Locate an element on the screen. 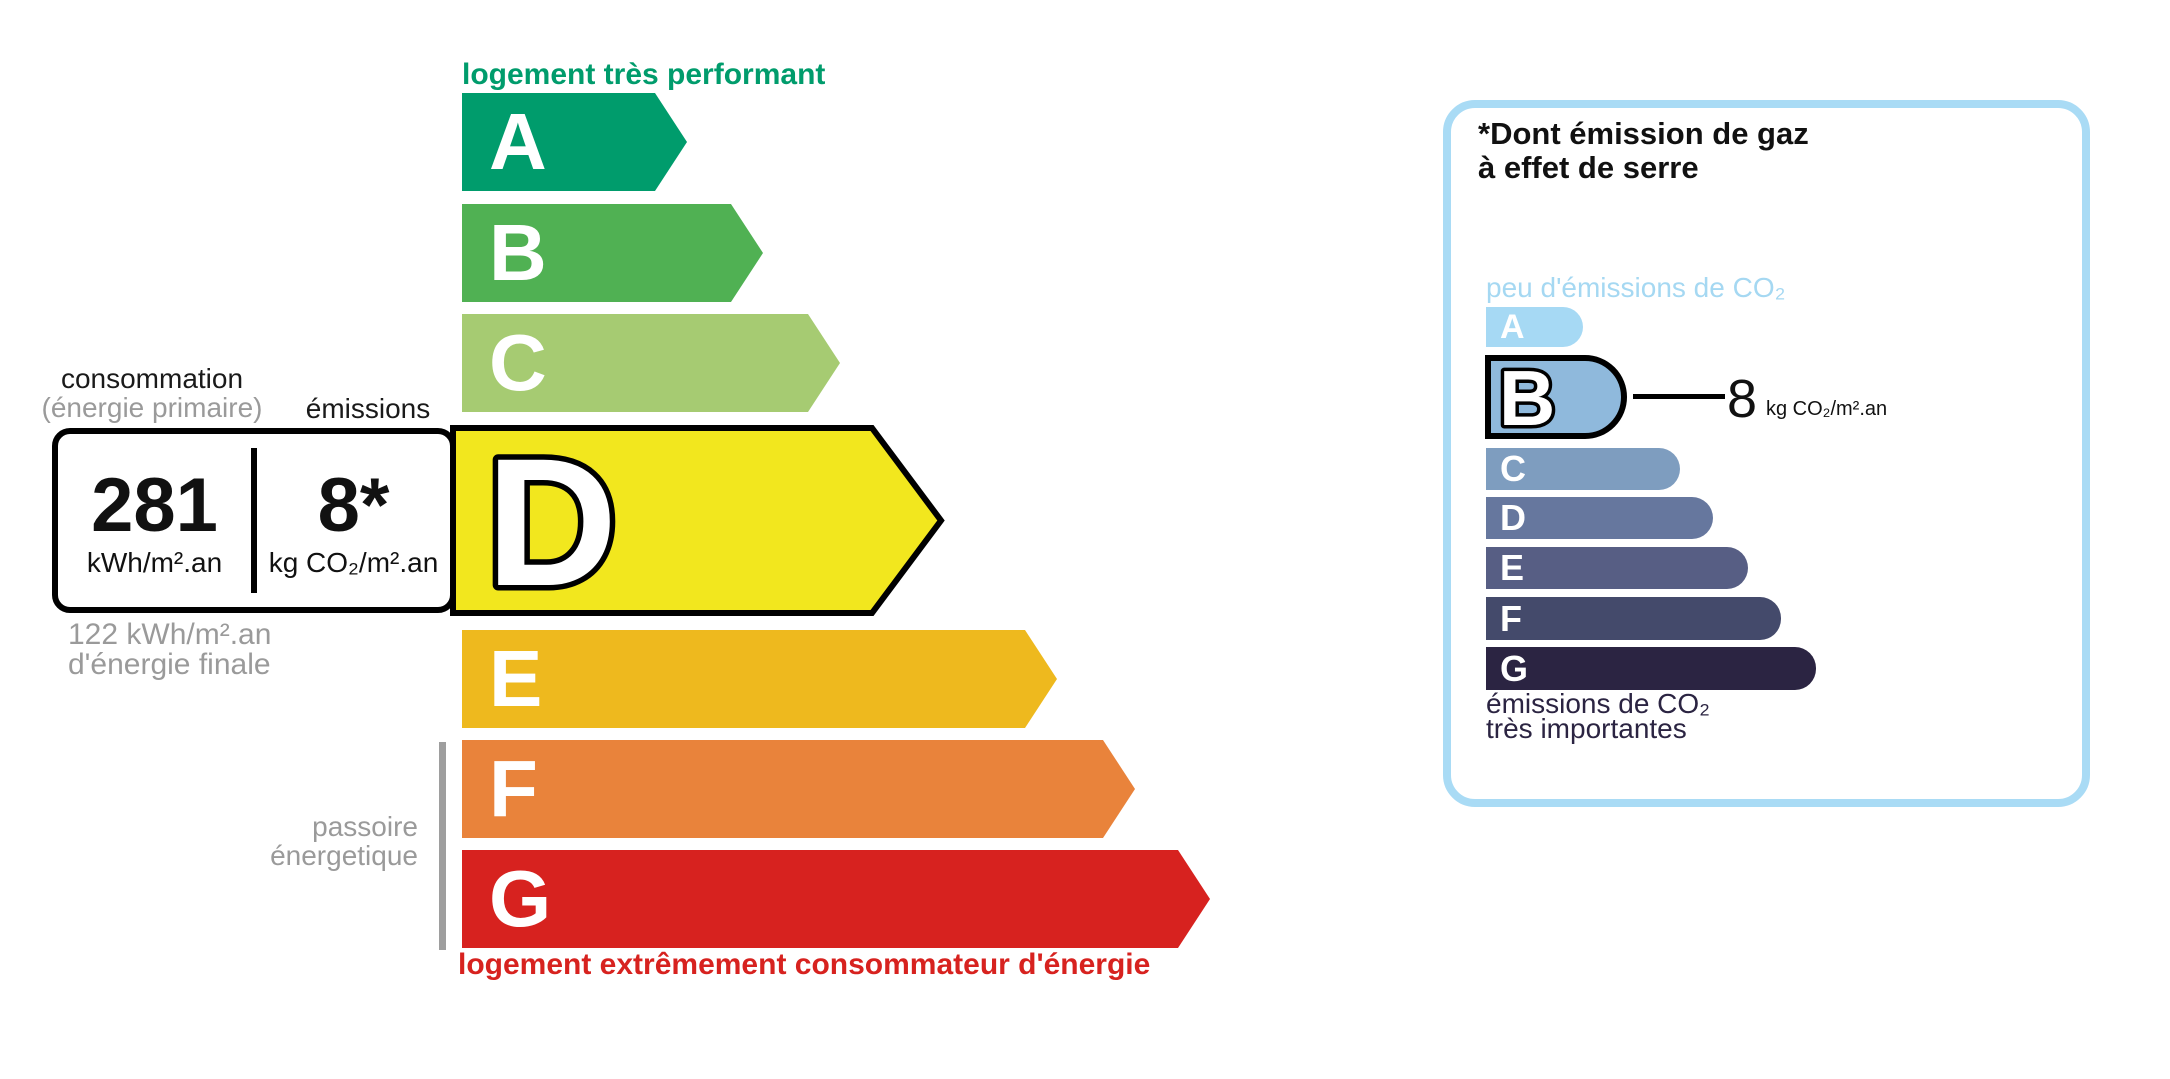 Image resolution: width=2170 pixels, height=1079 pixels. co2-class-g-bar: G is located at coordinates (1651, 668).